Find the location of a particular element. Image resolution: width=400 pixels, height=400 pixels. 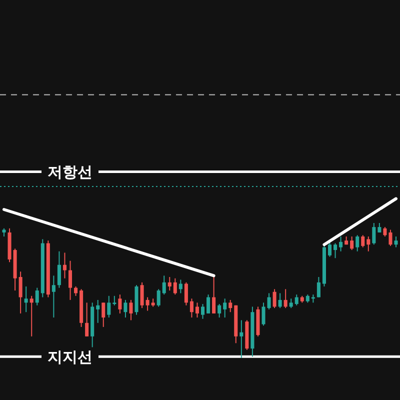

ref-line-label: 저항선 is located at coordinates (70, 172).